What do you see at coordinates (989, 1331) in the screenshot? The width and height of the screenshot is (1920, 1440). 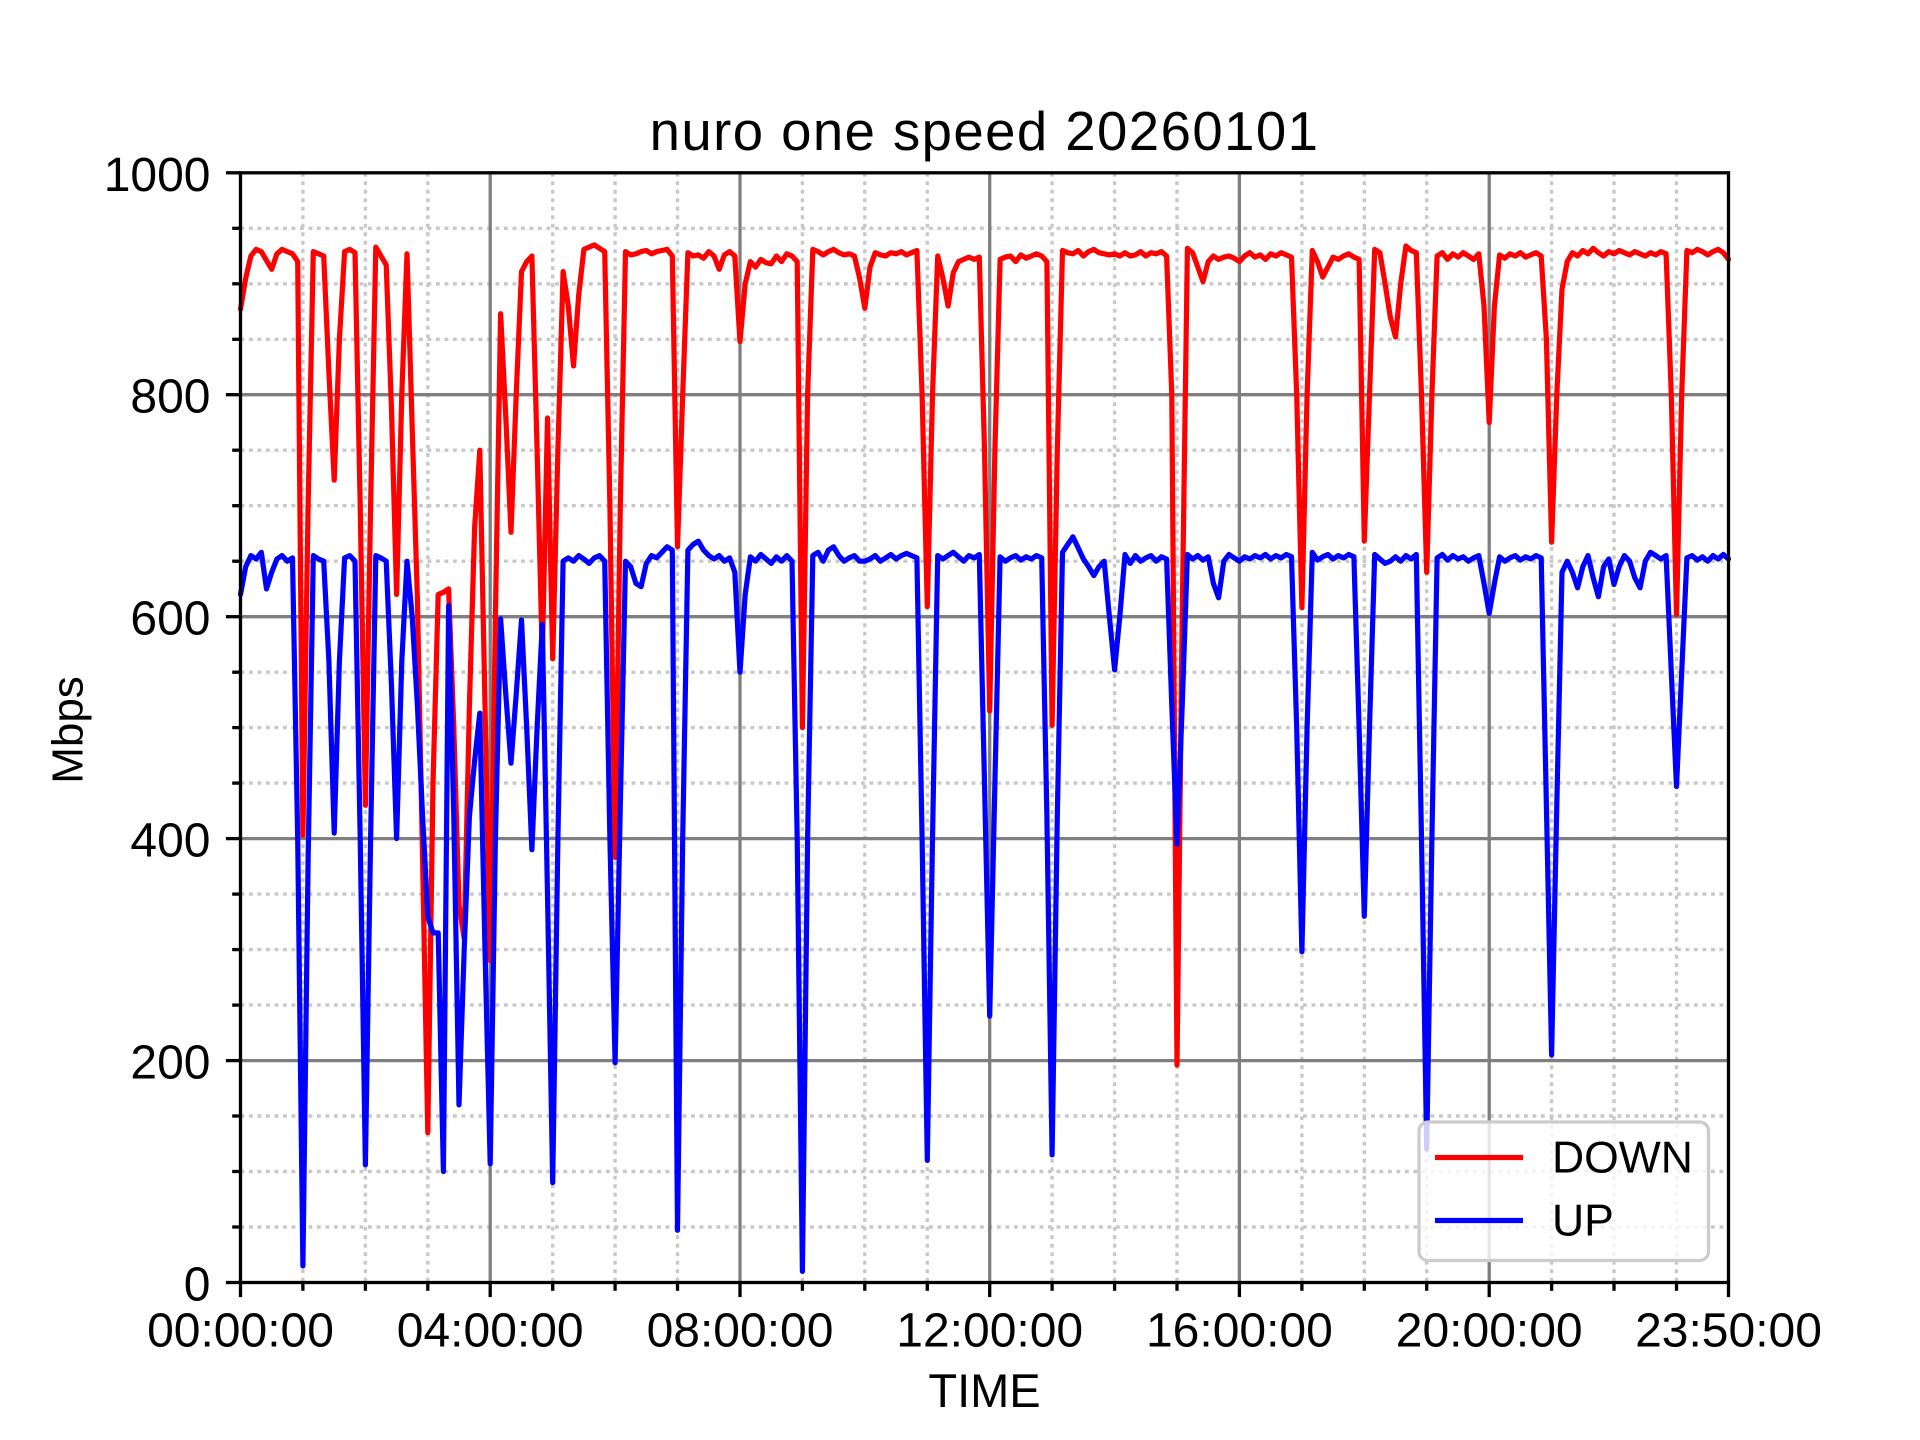 I see `svg-text: 12:00:00` at bounding box center [989, 1331].